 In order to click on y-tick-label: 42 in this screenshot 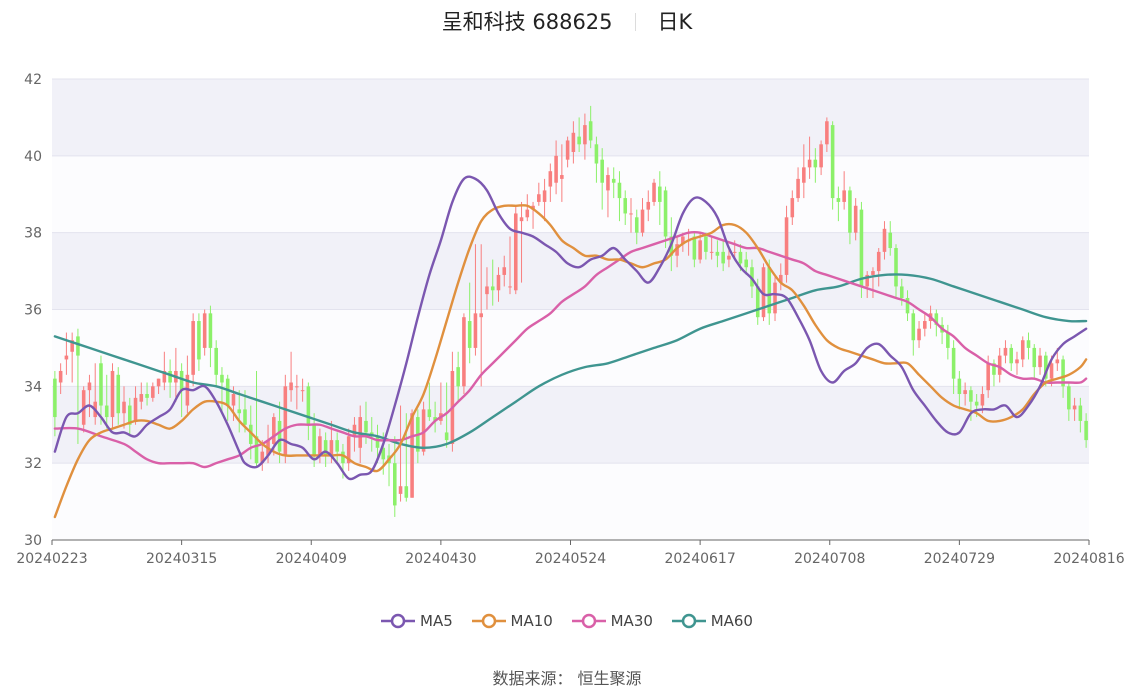, I will do `click(33, 80)`.